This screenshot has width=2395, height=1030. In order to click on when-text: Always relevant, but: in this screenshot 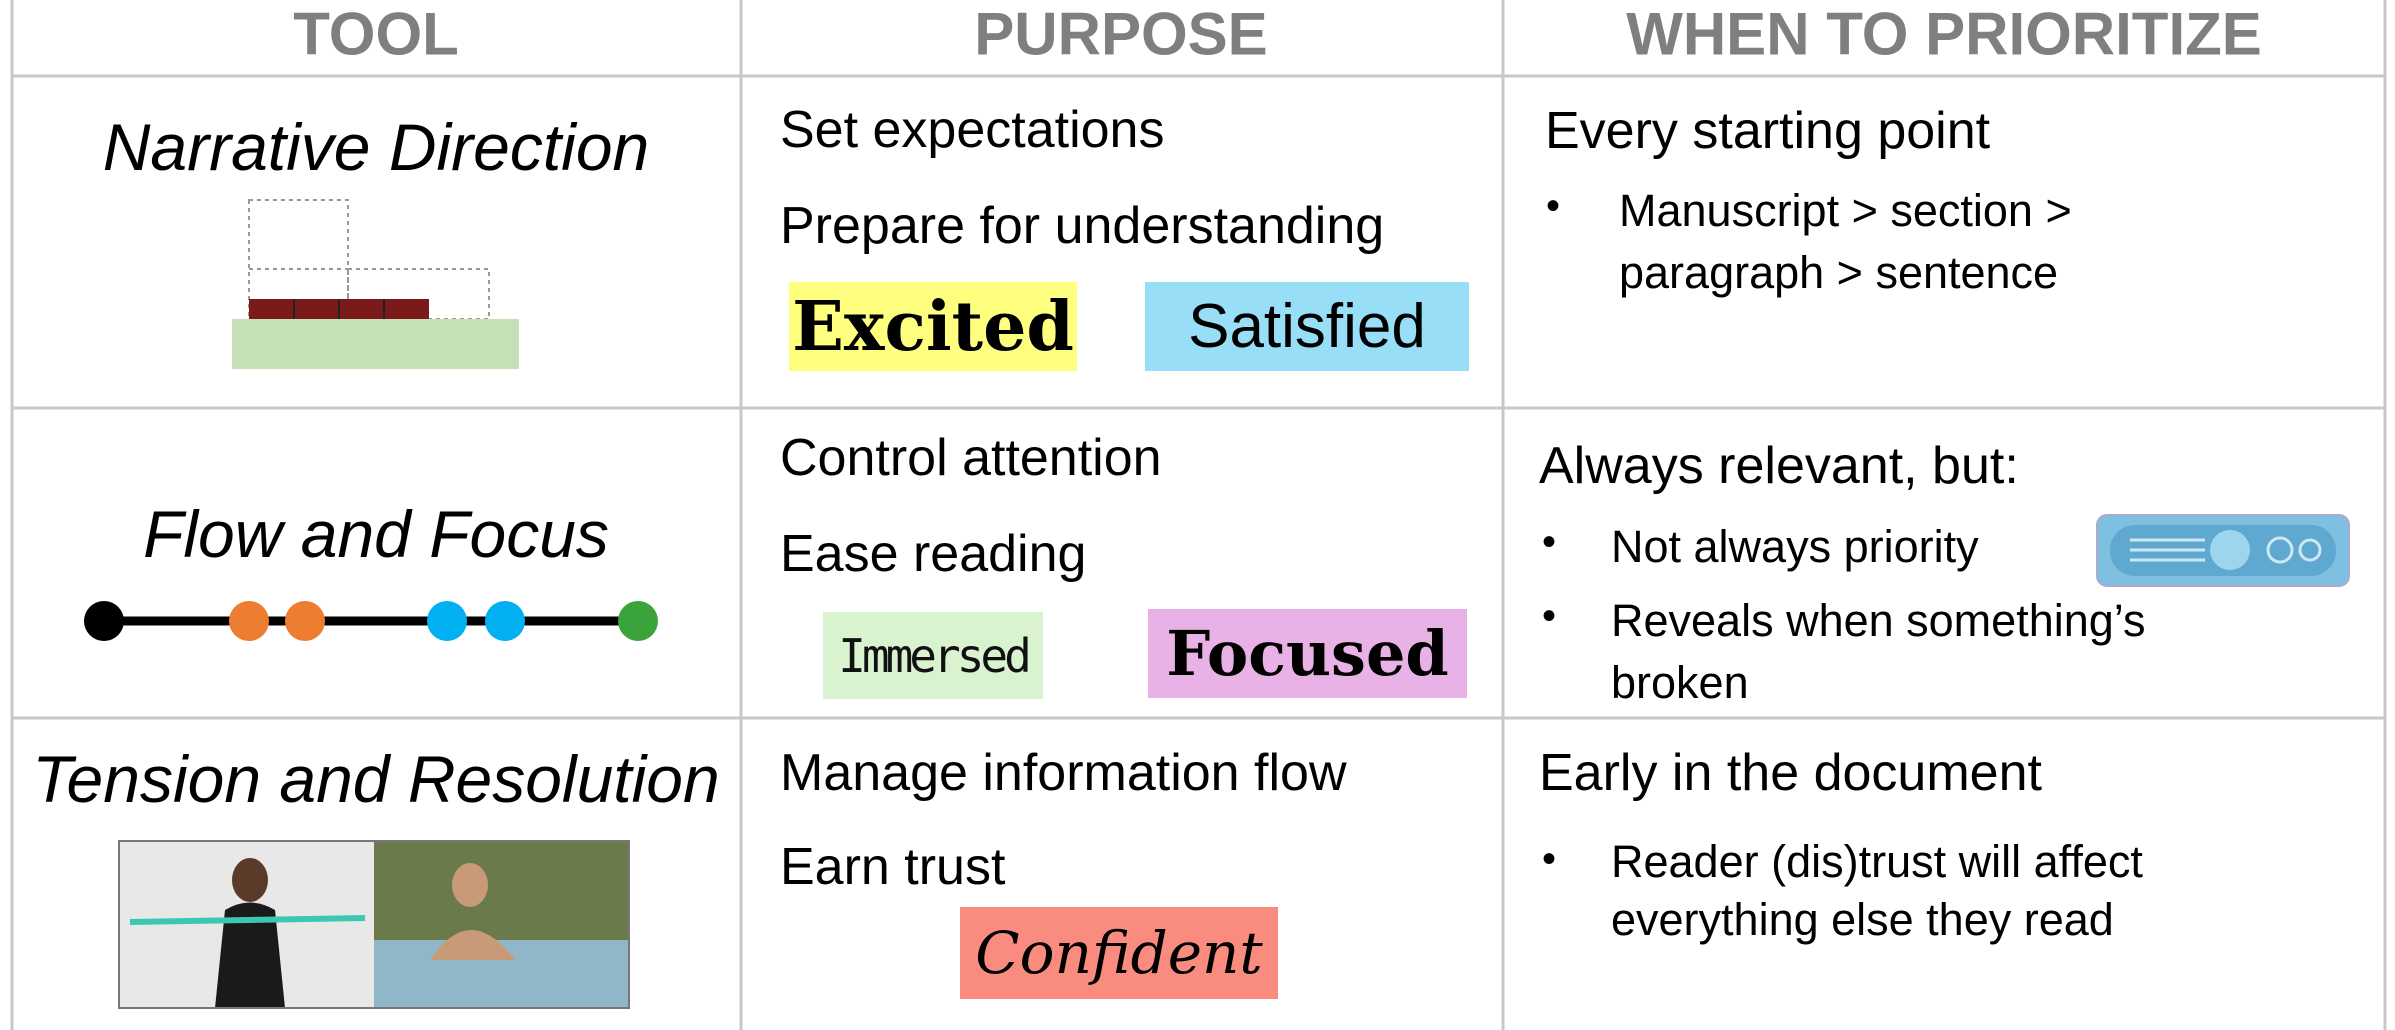, I will do `click(1779, 466)`.